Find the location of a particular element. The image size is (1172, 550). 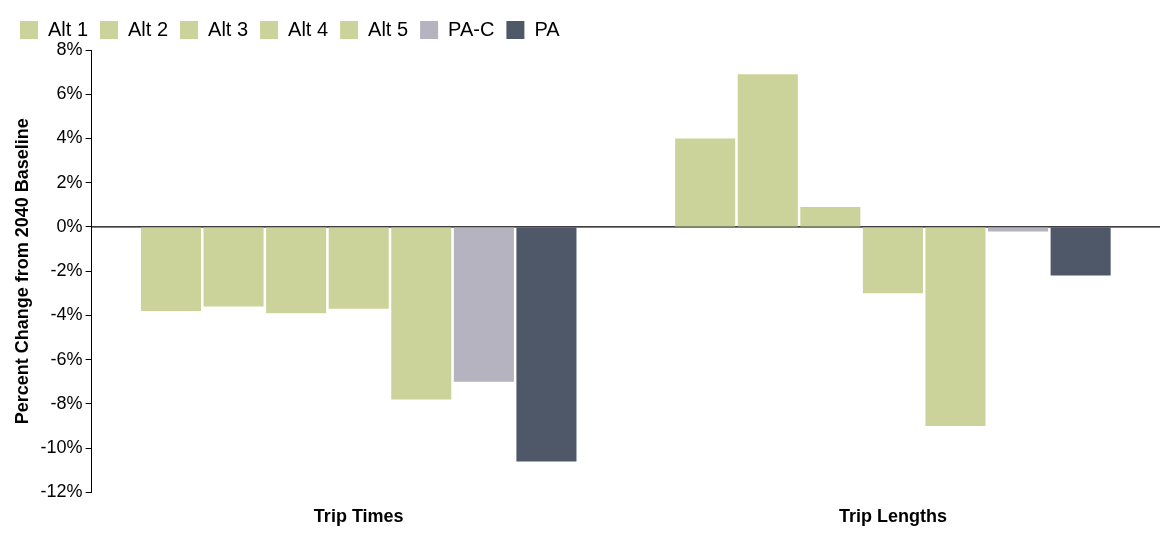

y-tick-label: 2% is located at coordinates (69, 181).